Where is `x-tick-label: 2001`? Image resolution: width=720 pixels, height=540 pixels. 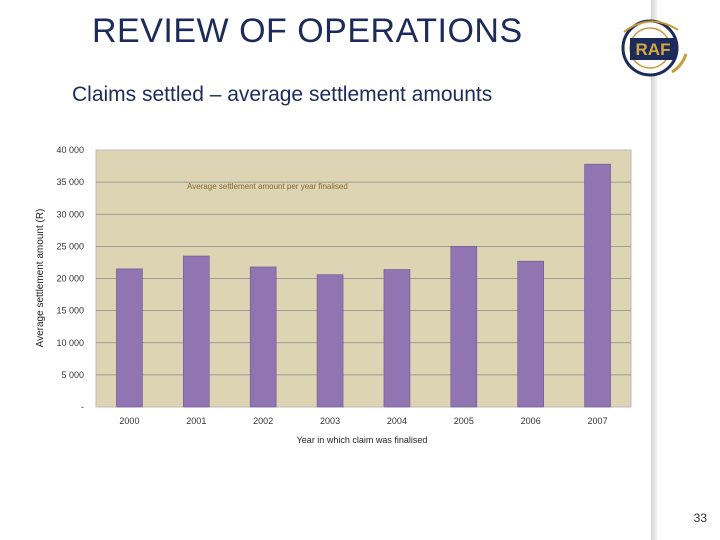
x-tick-label: 2001 is located at coordinates (196, 421).